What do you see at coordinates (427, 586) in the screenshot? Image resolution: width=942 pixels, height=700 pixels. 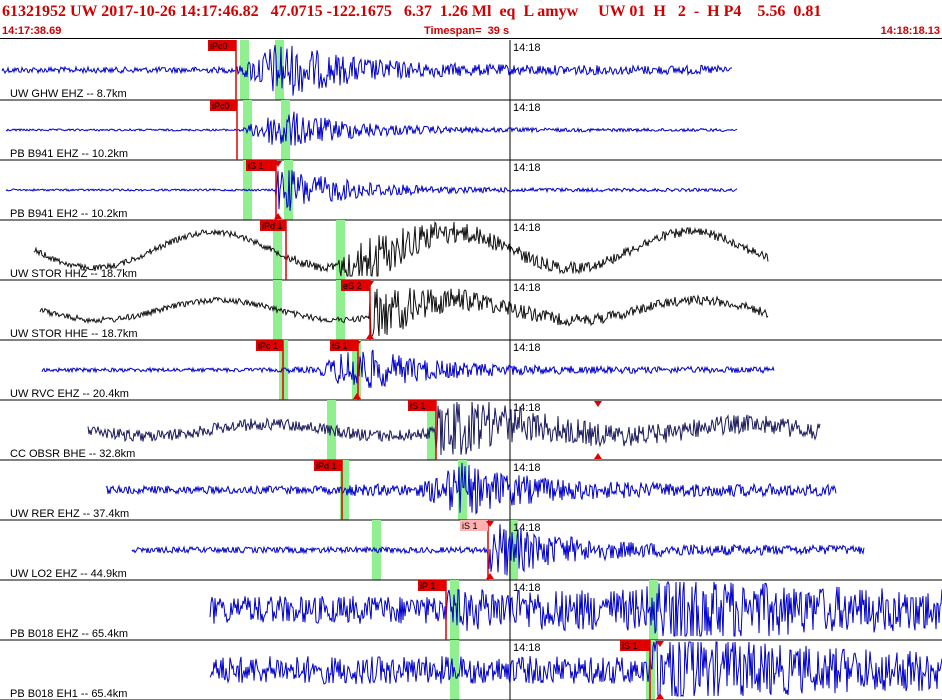 I see `phase-pick-label: iP 1` at bounding box center [427, 586].